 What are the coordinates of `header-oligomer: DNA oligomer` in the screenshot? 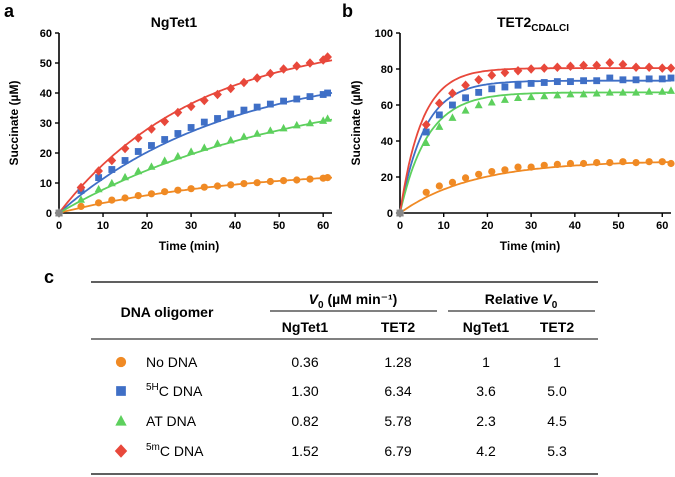 It's located at (167, 312).